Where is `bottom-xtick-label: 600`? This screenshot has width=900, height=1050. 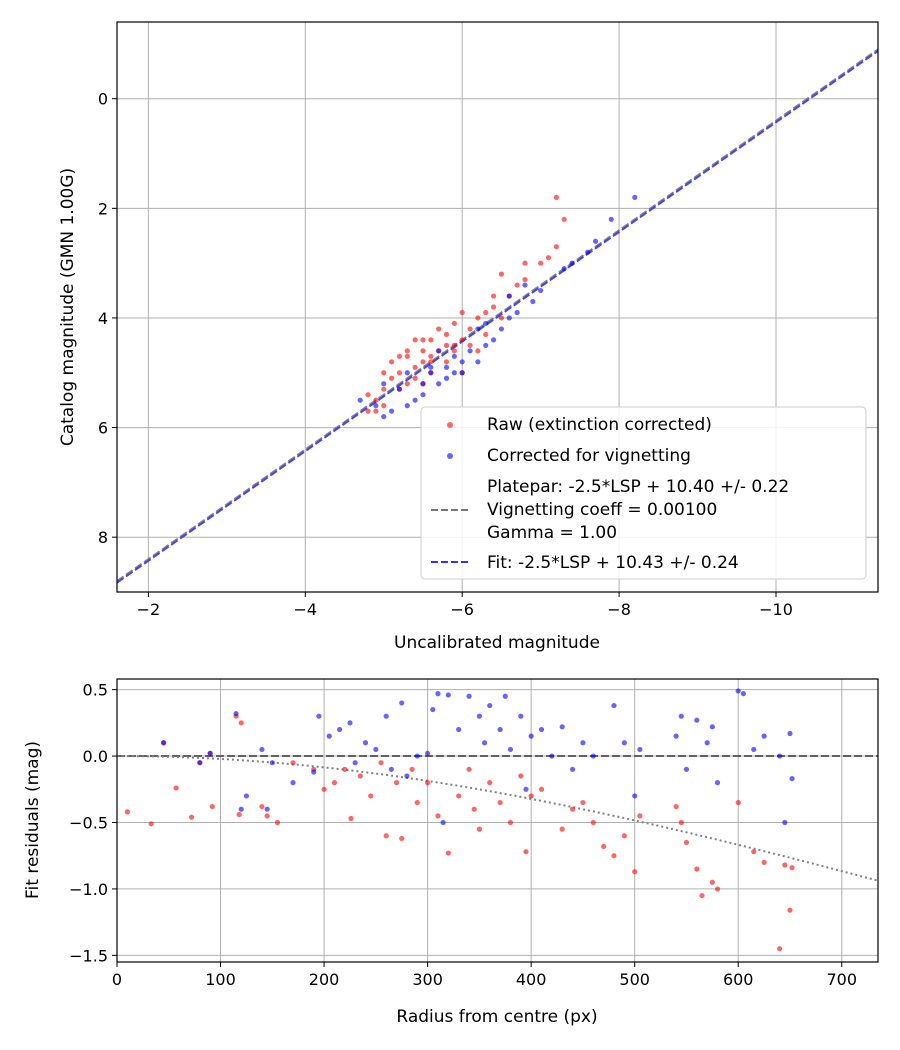
bottom-xtick-label: 600 is located at coordinates (738, 979).